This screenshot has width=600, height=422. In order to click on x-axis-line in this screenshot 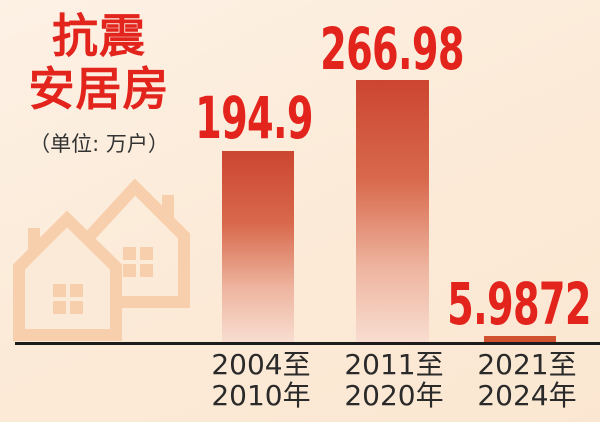, I will do `click(307, 343)`.